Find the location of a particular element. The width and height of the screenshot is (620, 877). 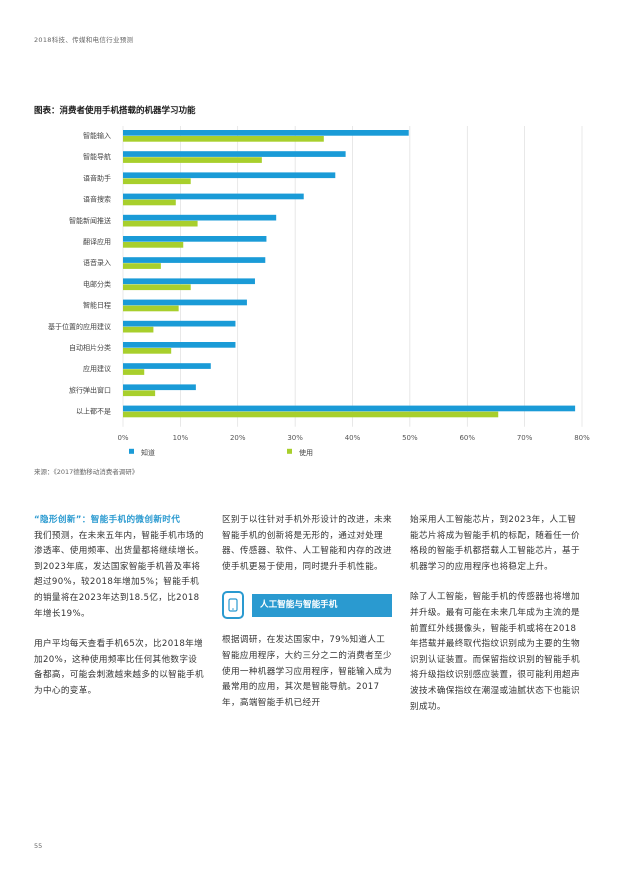

category-label: 以上都不是 is located at coordinates (93, 411).